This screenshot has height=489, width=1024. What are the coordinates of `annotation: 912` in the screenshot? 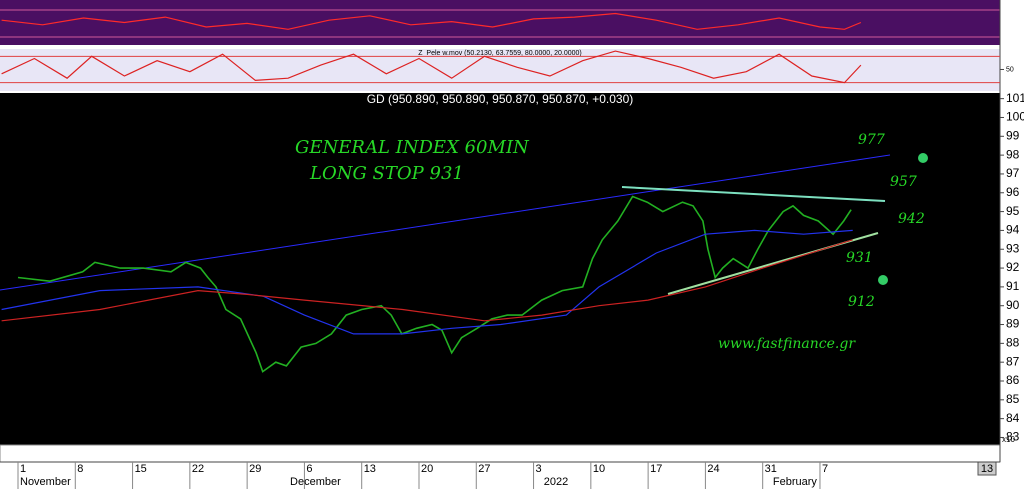 It's located at (861, 302).